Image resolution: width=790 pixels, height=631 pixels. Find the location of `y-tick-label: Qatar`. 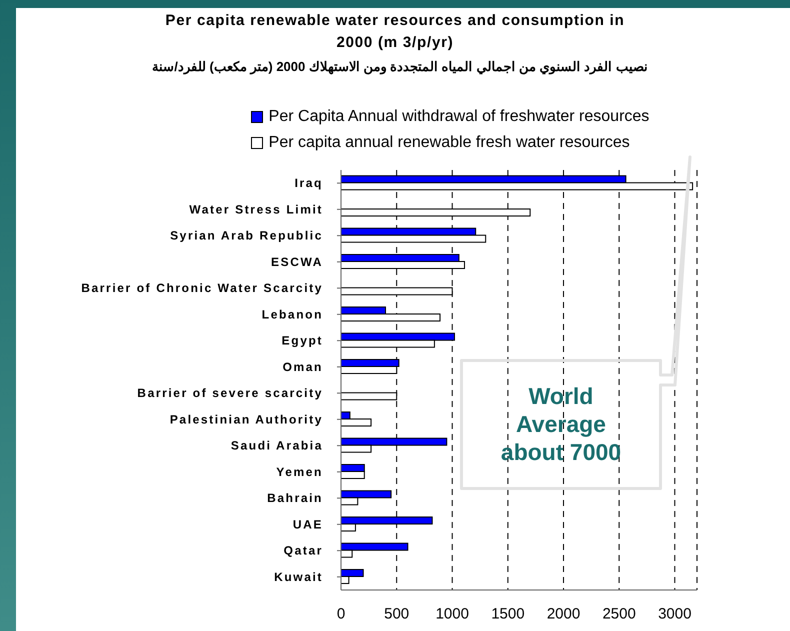

y-tick-label: Qatar is located at coordinates (303, 551).